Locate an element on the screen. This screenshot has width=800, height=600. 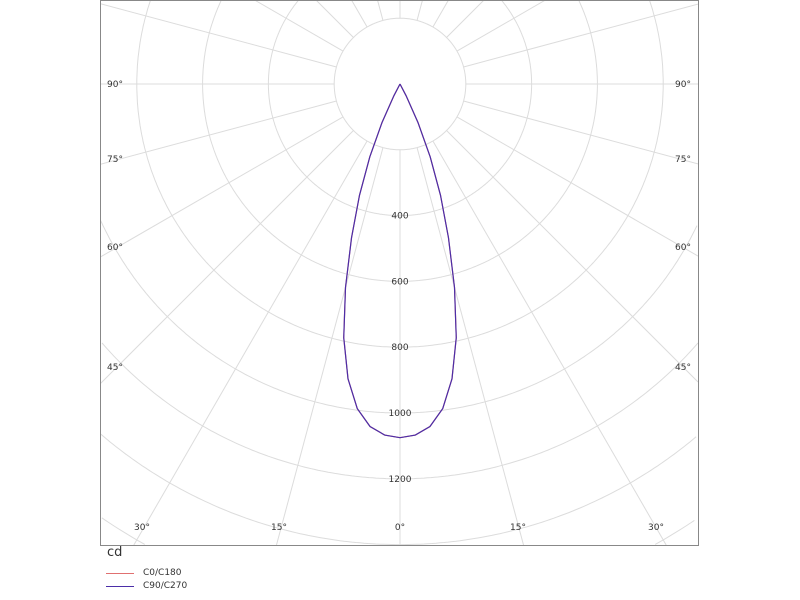
curves is located at coordinates (400, 261).